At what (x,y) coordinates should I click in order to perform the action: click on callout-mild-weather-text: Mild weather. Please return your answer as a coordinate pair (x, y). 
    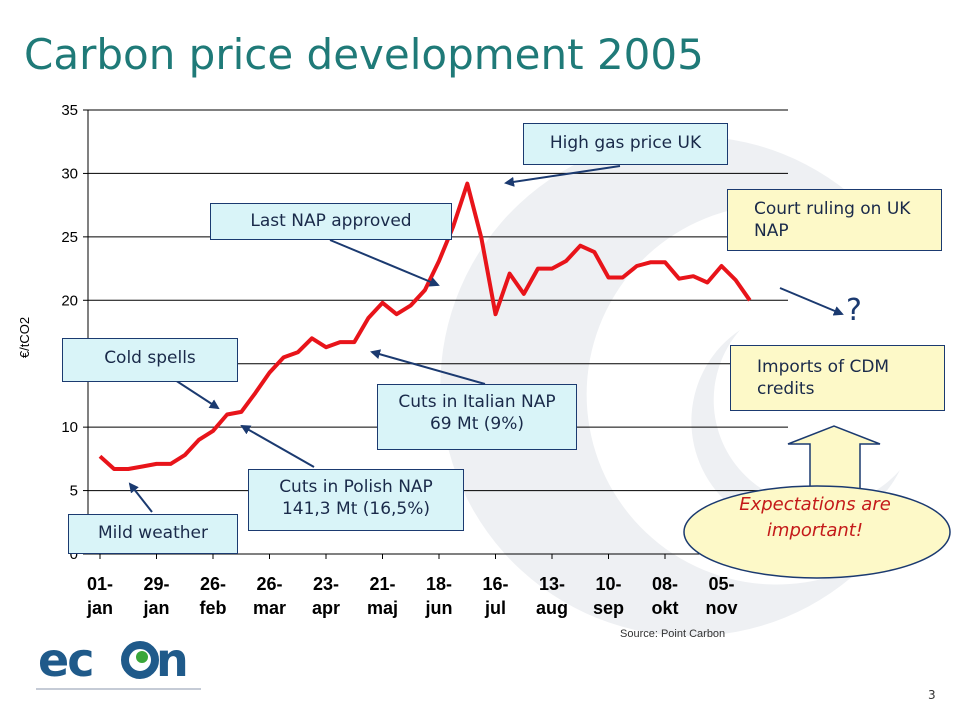
    Looking at the image, I should click on (153, 533).